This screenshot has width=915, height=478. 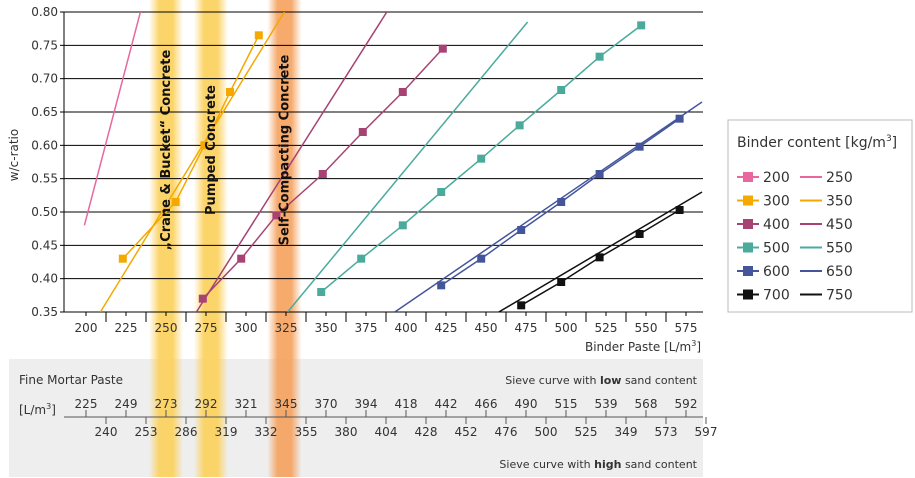 What do you see at coordinates (44, 12) in the screenshot?
I see `y-tick-label: 0.80` at bounding box center [44, 12].